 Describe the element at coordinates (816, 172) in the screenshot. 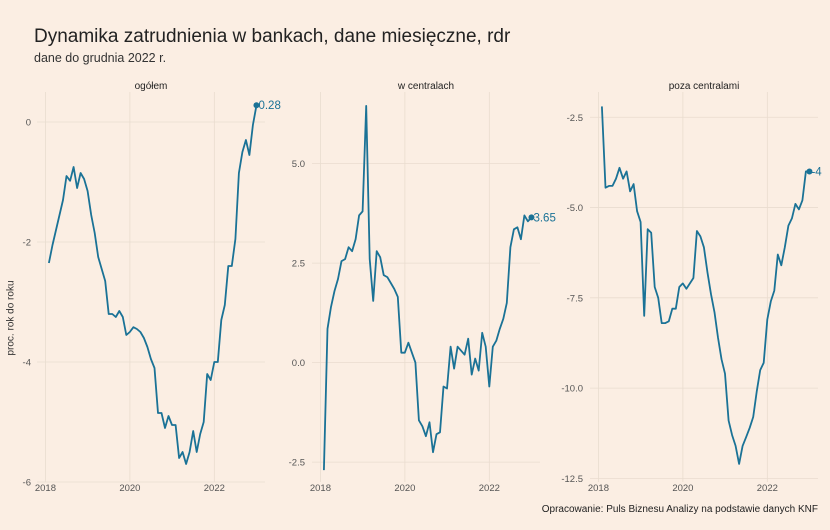

I see `end-value-label: -4` at that location.